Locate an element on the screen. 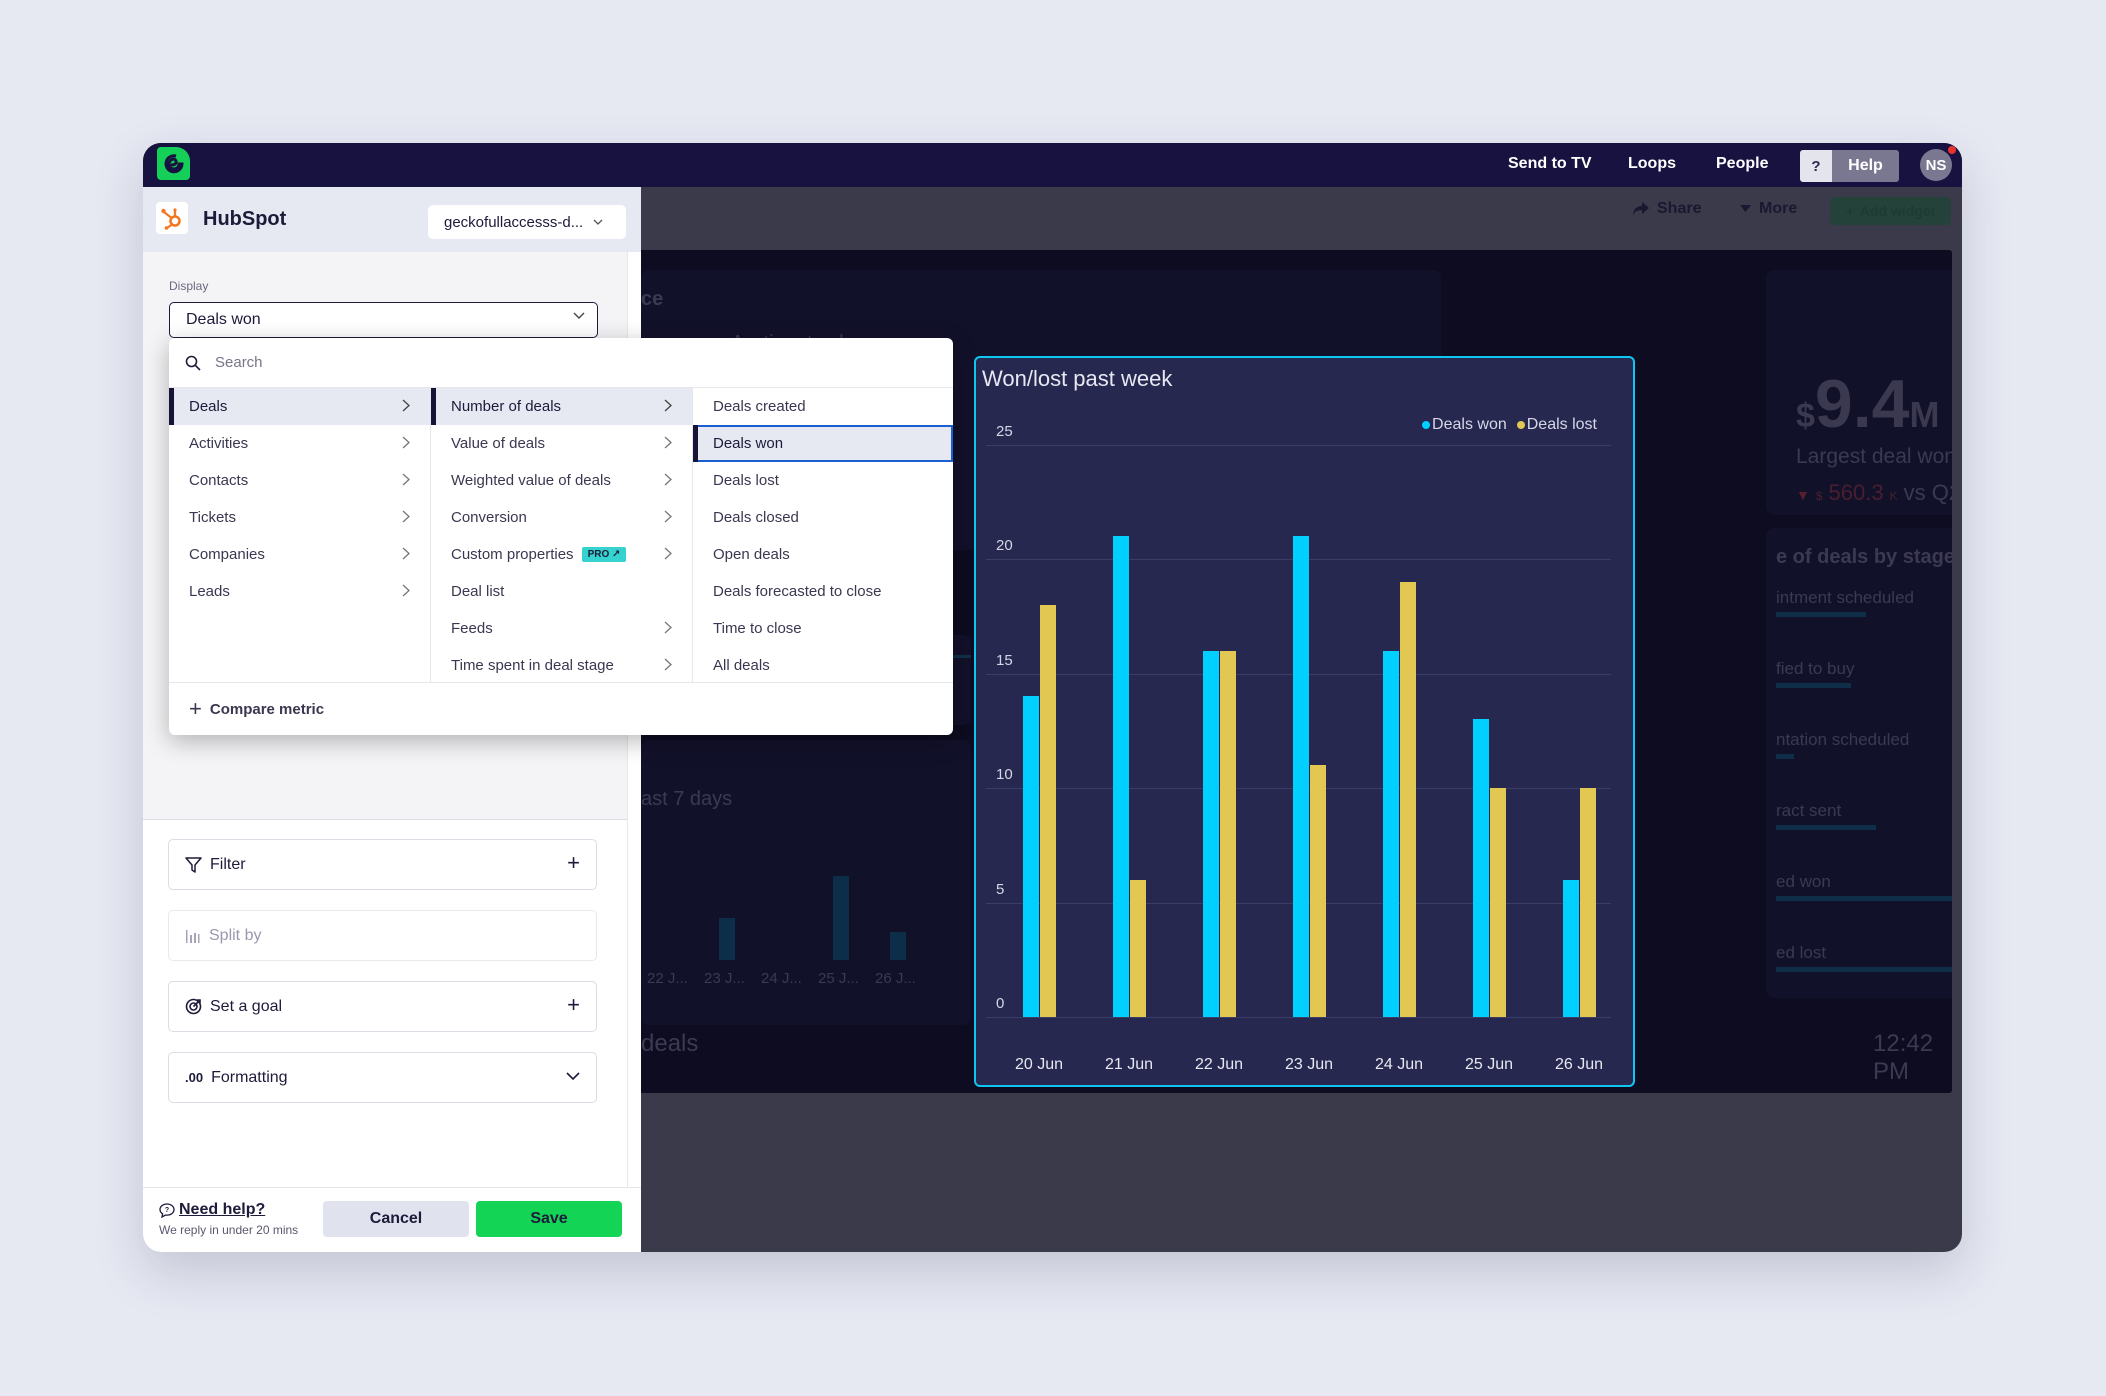 This screenshot has height=1396, width=2106. panel-scrollbar is located at coordinates (627, 752).